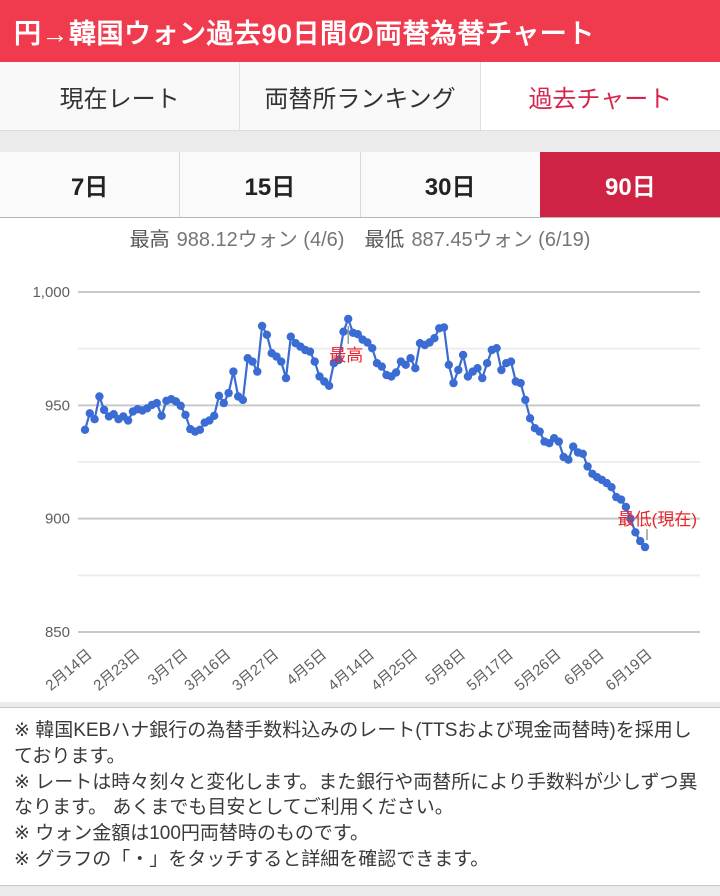 Image resolution: width=720 pixels, height=896 pixels. Describe the element at coordinates (360, 240) in the screenshot. I see `high-low-summary: 最高 988.12ウォン (4/6) 最低 887.45ウォン (6/19)` at that location.